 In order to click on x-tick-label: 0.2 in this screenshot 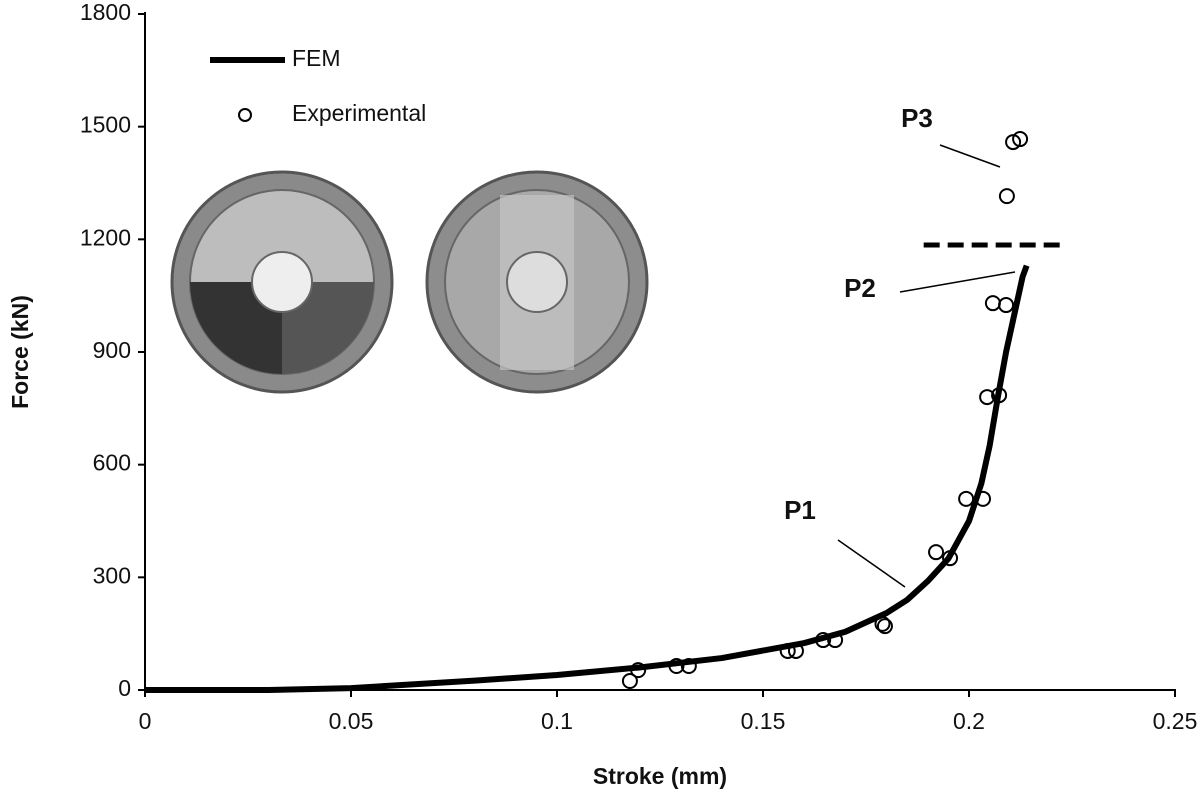, I will do `click(969, 721)`.